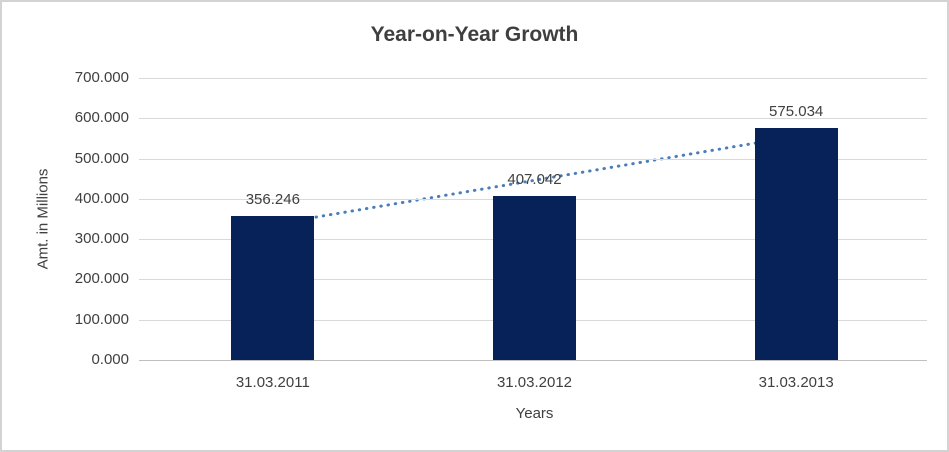 Image resolution: width=949 pixels, height=452 pixels. Describe the element at coordinates (534, 180) in the screenshot. I see `bar-value-label: 407.042` at that location.